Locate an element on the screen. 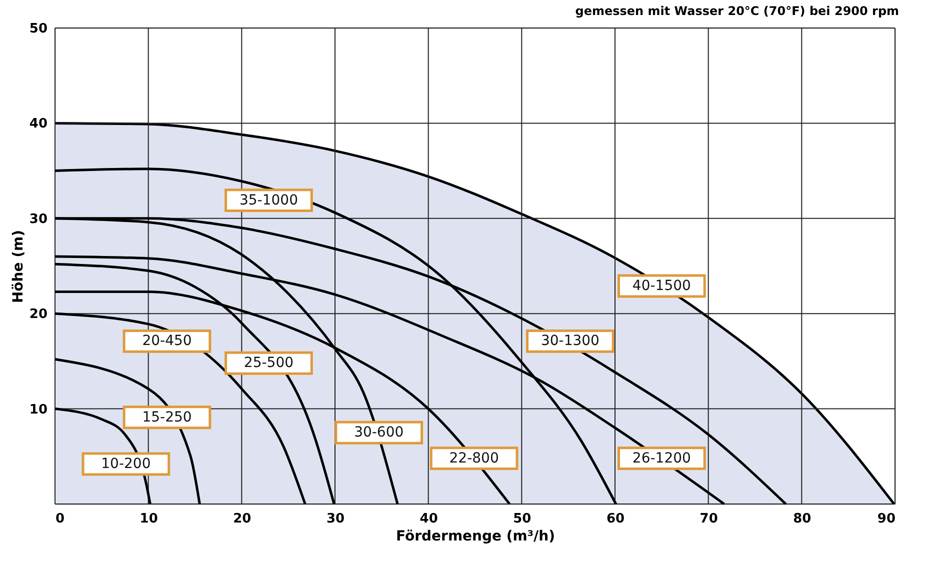 This screenshot has height=571, width=938. series-label: 30-1300 is located at coordinates (570, 341).